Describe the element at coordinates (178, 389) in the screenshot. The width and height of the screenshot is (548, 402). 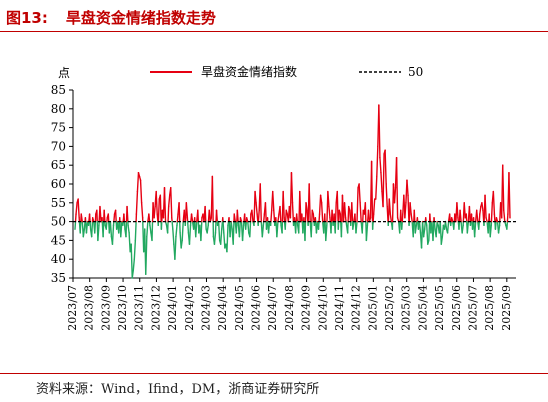
I see `source-note: 资料来源：Wind，Ifind，DM，浙商证券研究所` at that location.